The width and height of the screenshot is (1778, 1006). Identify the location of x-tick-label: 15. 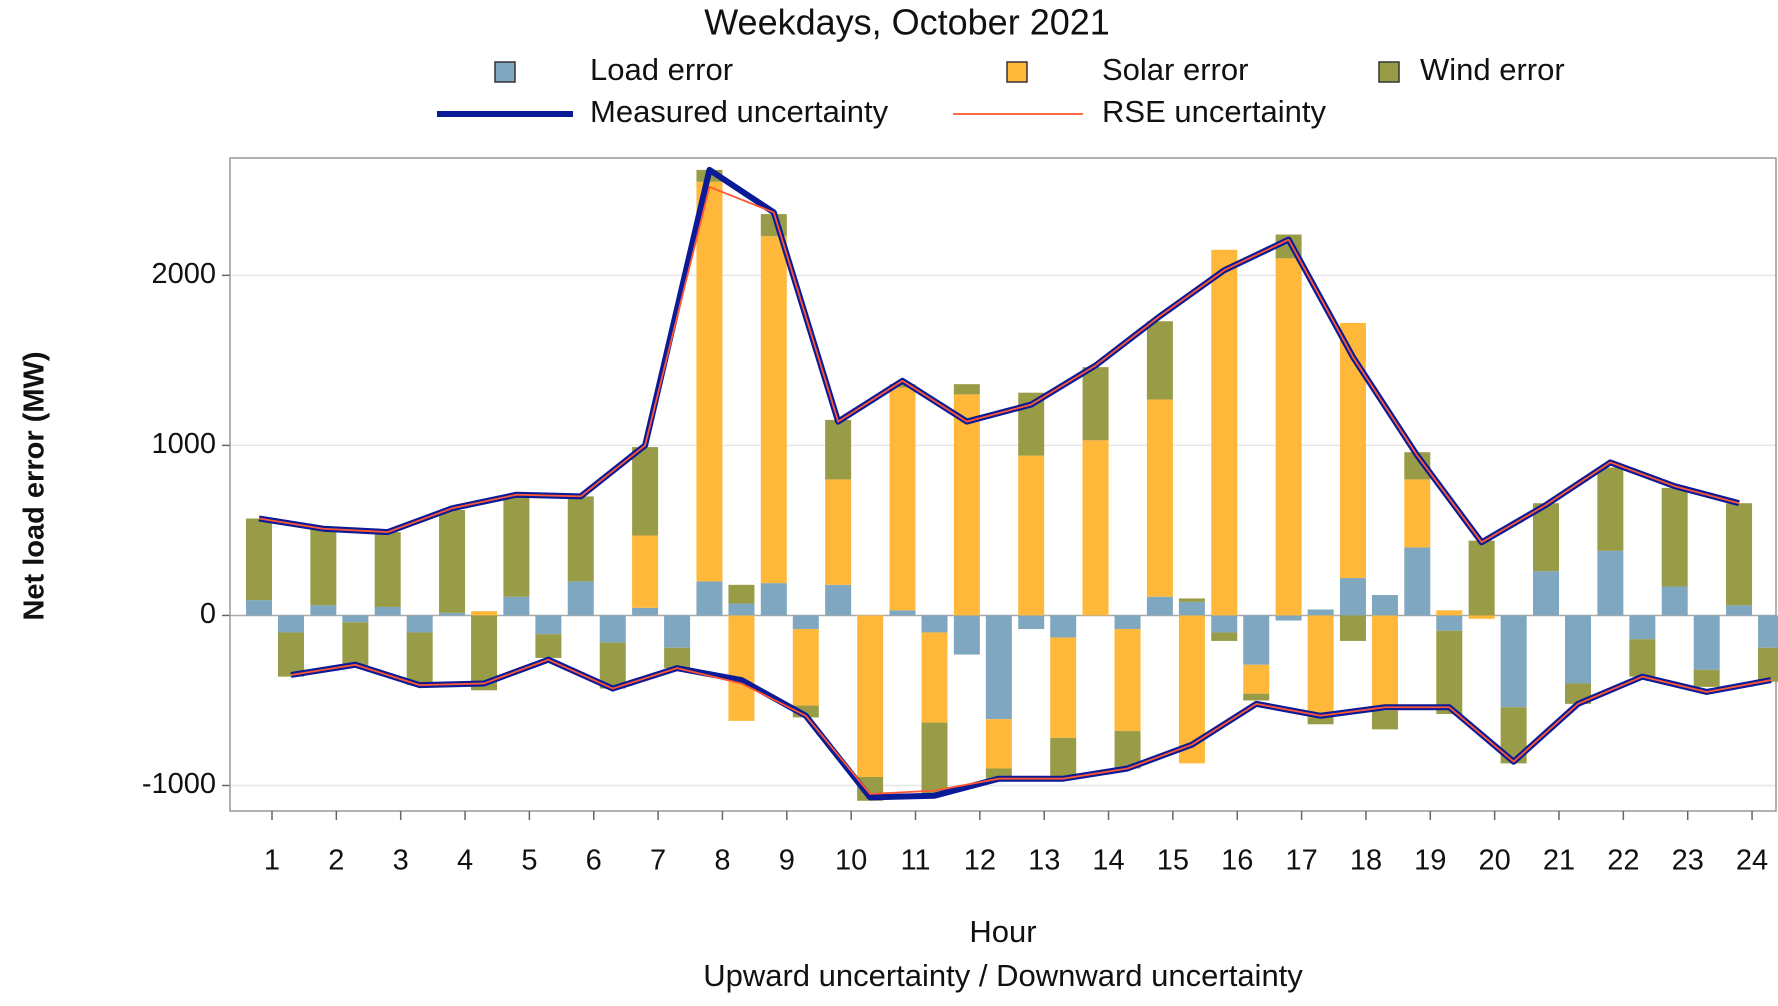
(1173, 861).